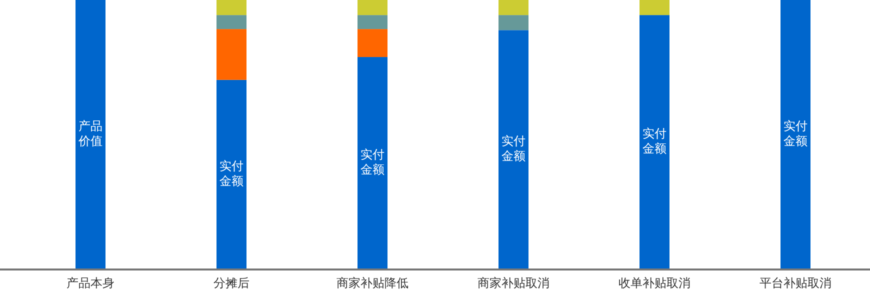 The width and height of the screenshot is (870, 294). I want to click on x-tick-label: 收单补贴取消, so click(654, 283).